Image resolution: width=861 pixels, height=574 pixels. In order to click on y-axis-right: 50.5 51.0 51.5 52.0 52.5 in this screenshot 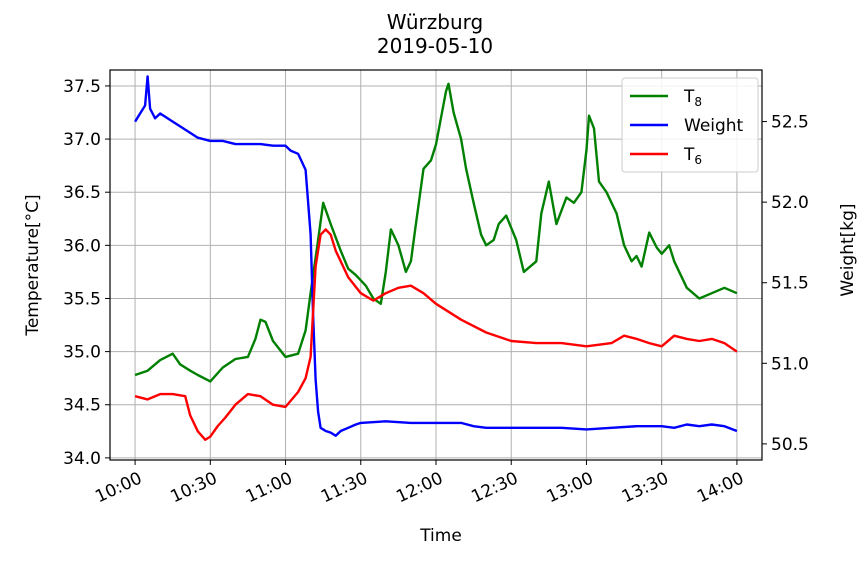, I will do `click(785, 284)`.